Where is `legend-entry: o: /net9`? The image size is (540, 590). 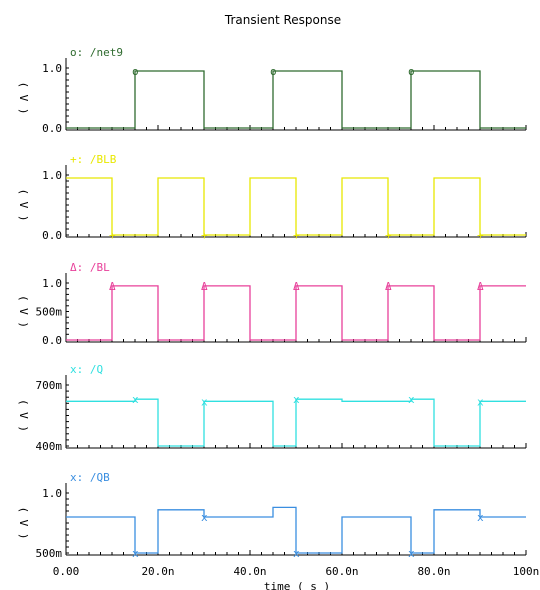
legend-entry: o: /net9 is located at coordinates (96, 52).